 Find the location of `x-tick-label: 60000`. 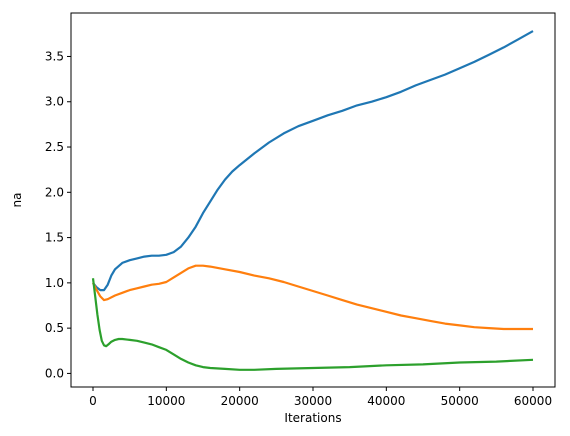

x-tick-label: 60000 is located at coordinates (533, 401).